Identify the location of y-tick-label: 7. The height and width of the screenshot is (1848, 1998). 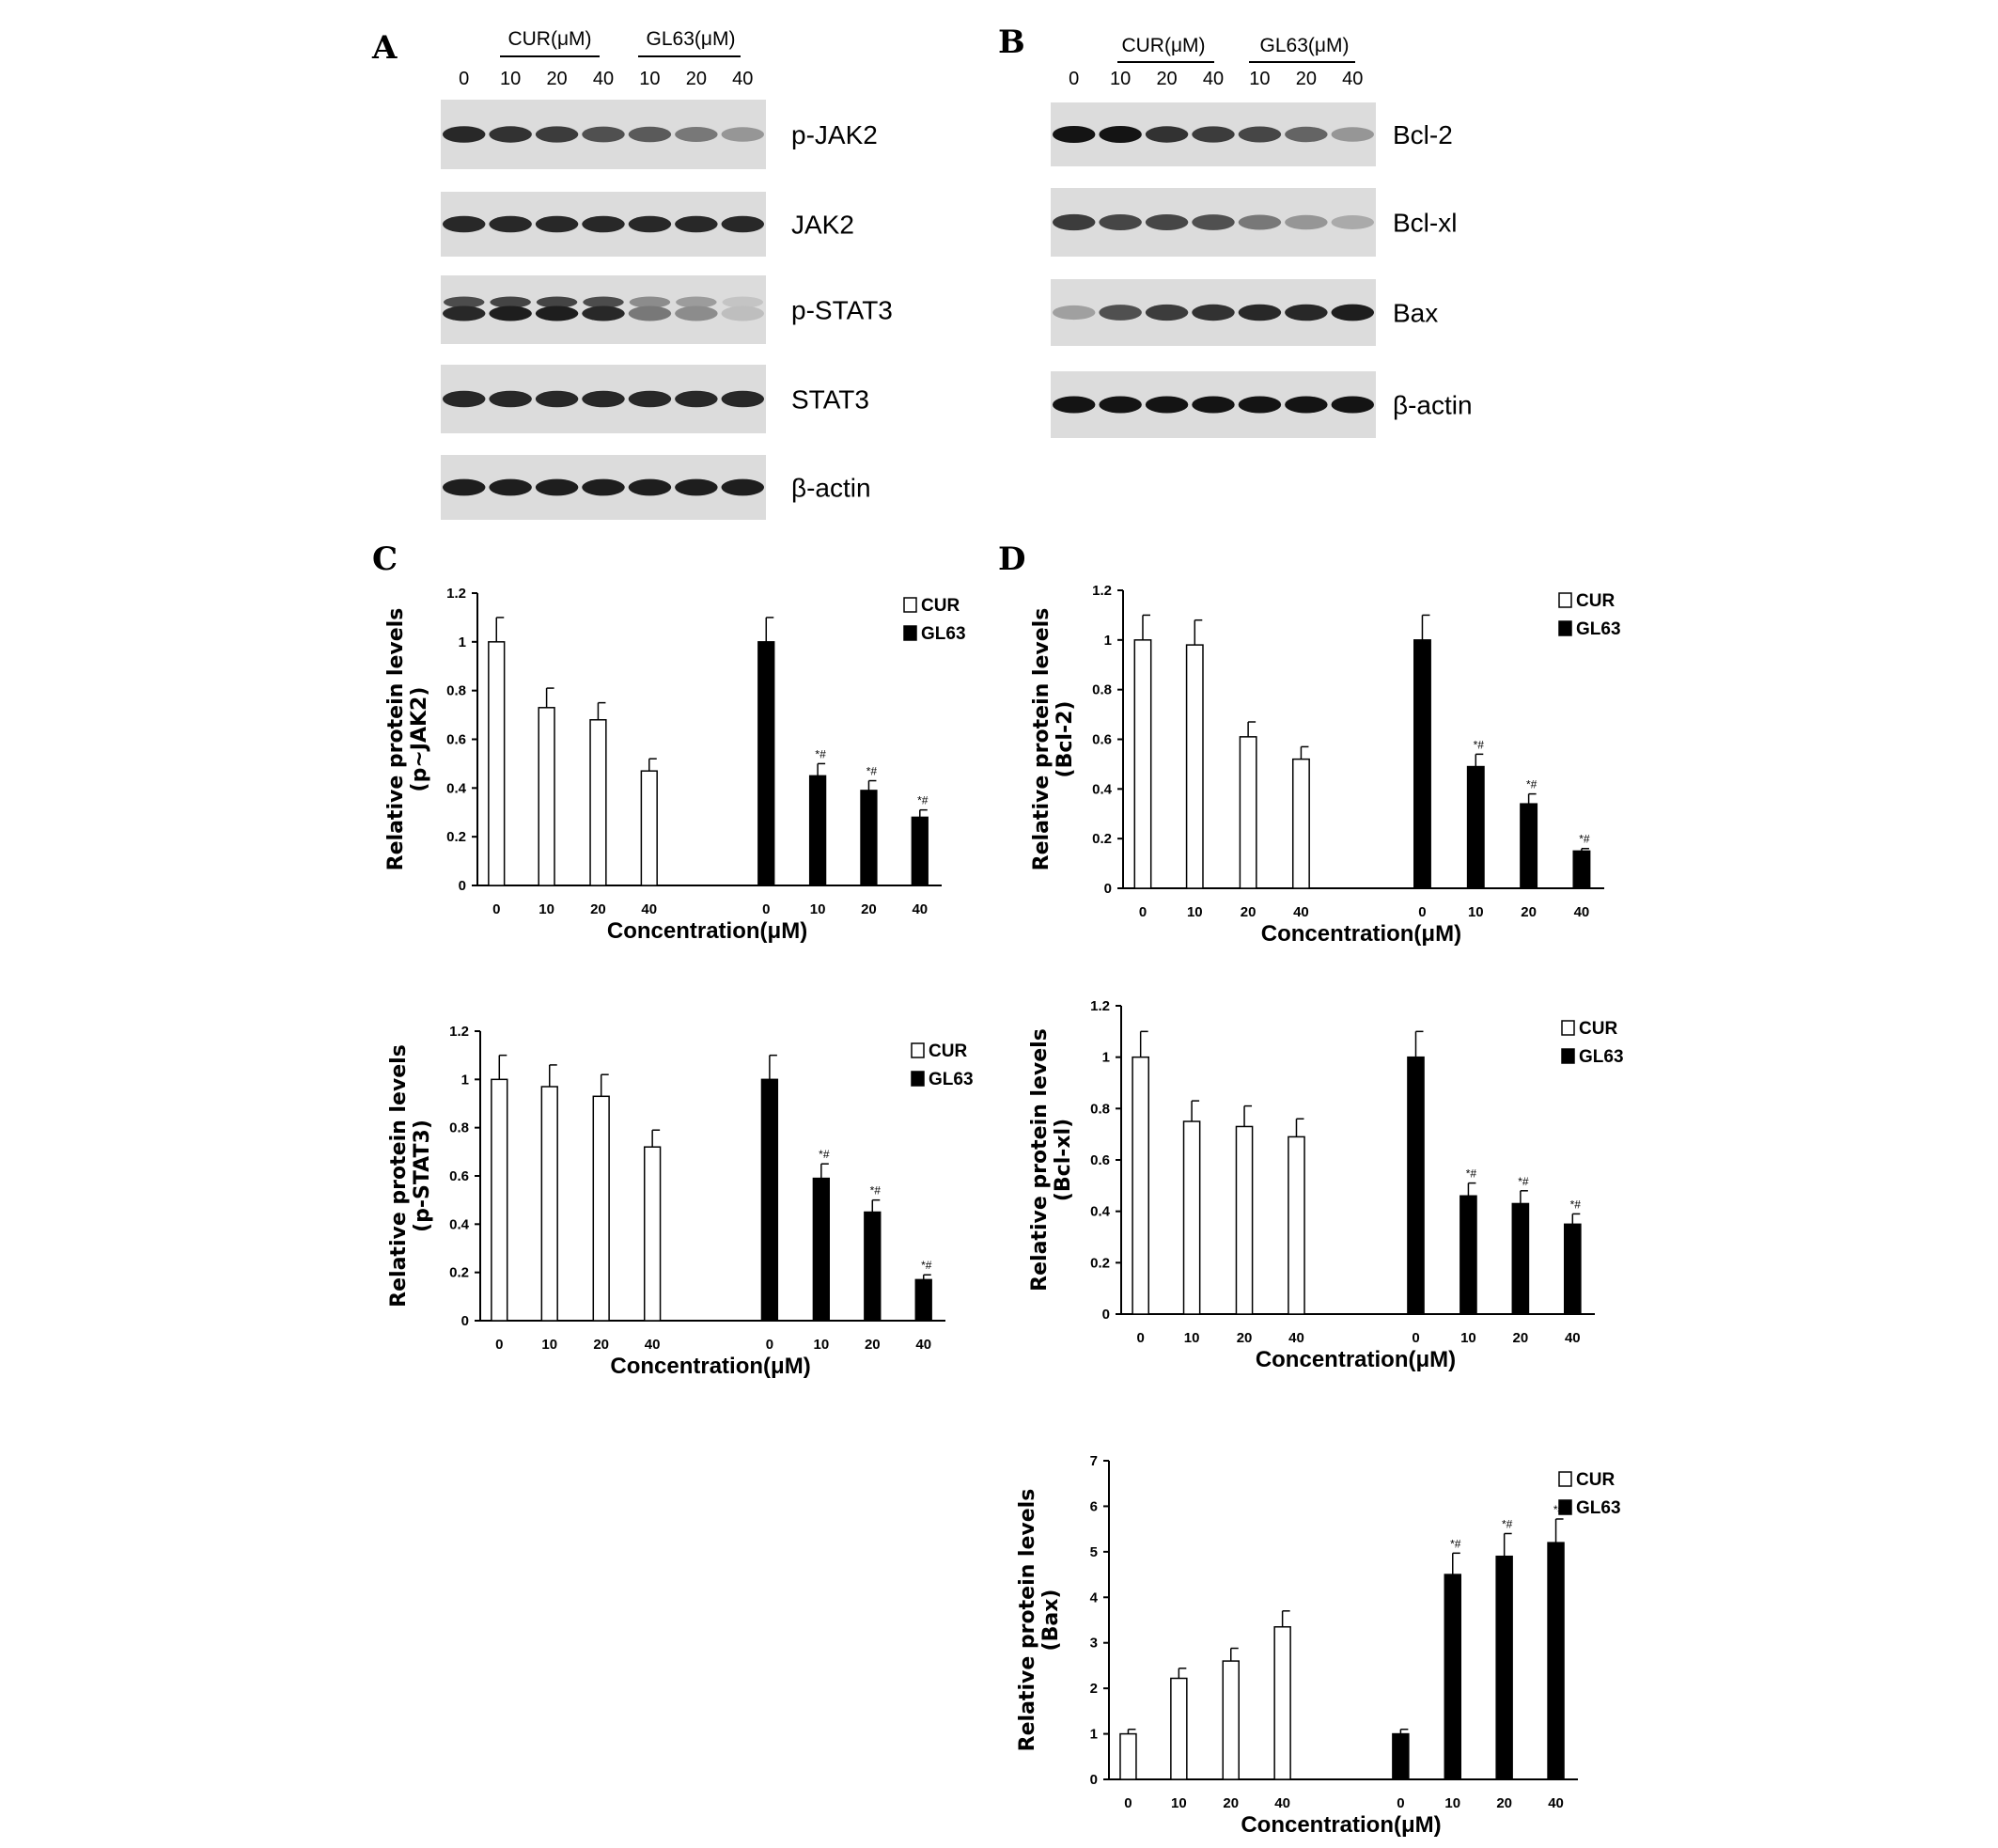
(1094, 1461).